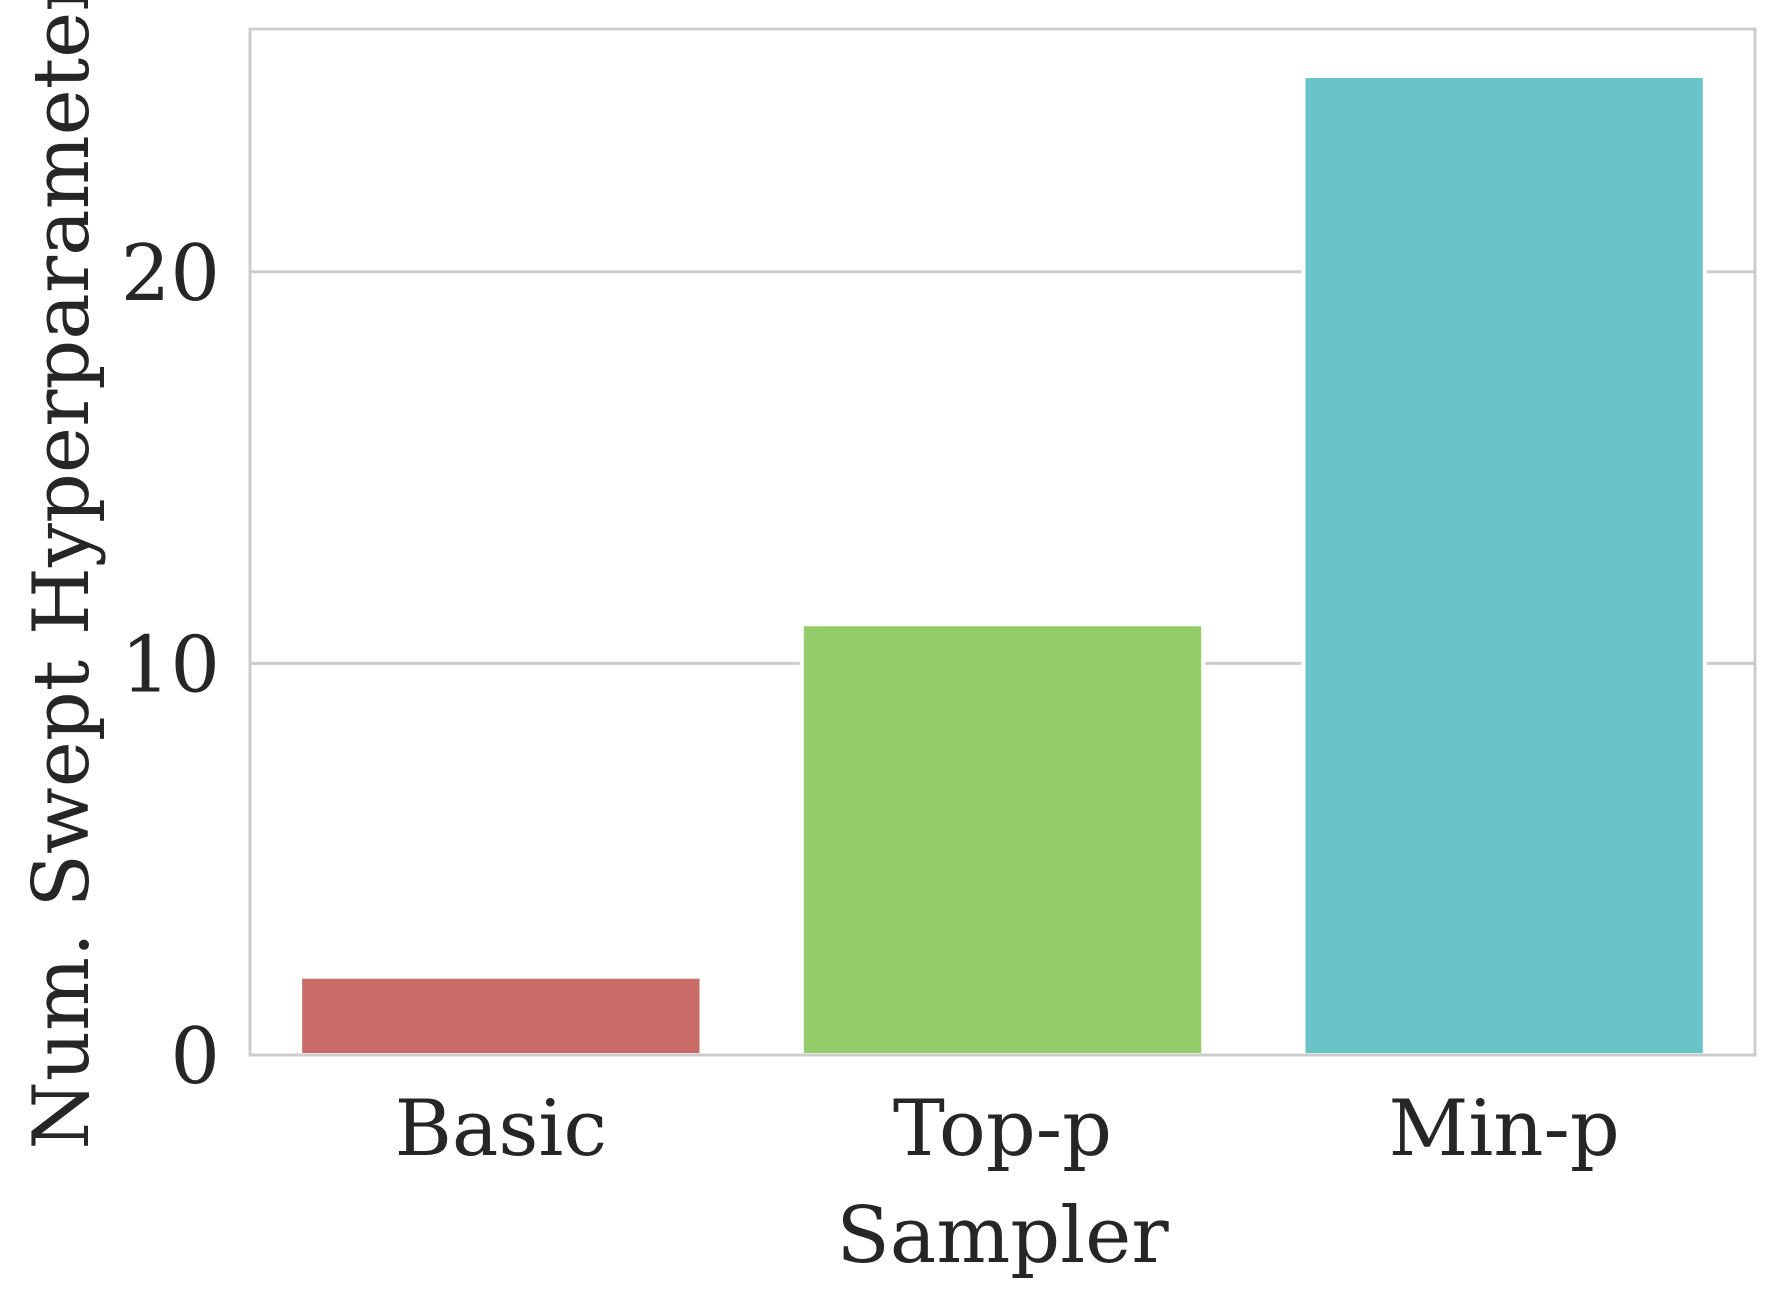  Describe the element at coordinates (1002, 1129) in the screenshot. I see `x-tick-label-top-p: Top-p` at that location.